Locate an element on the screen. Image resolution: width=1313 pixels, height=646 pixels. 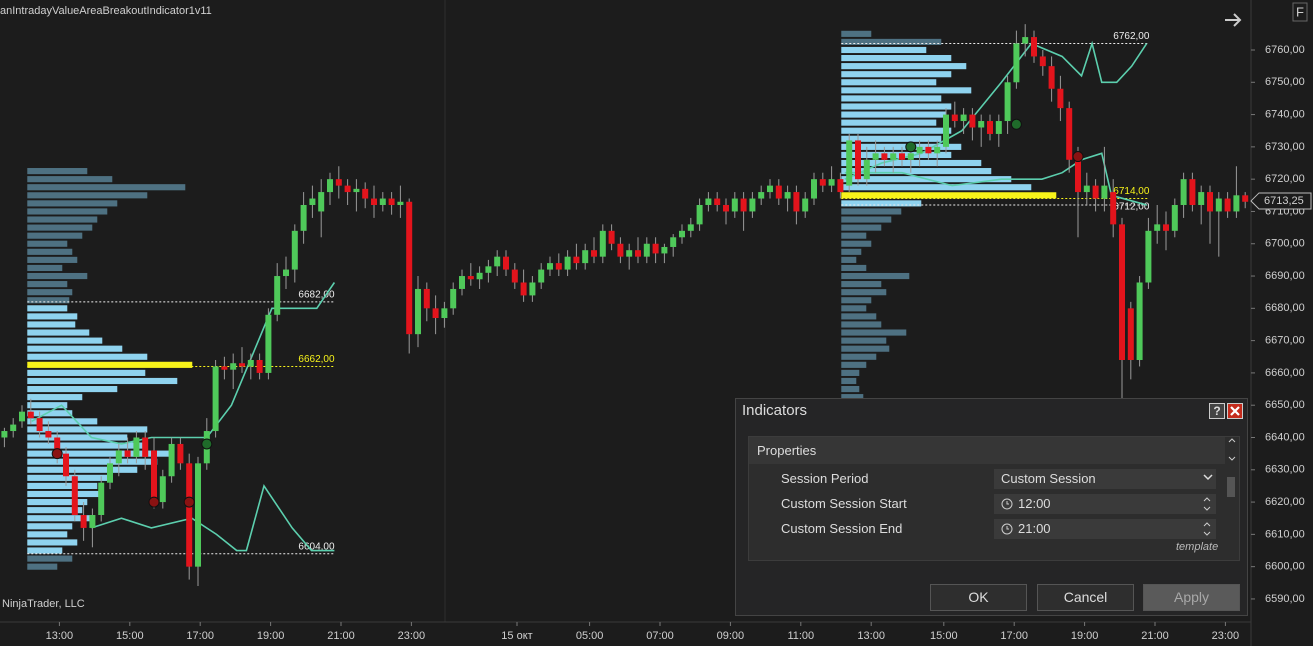
arrow-icon is located at coordinates (1233, 20).